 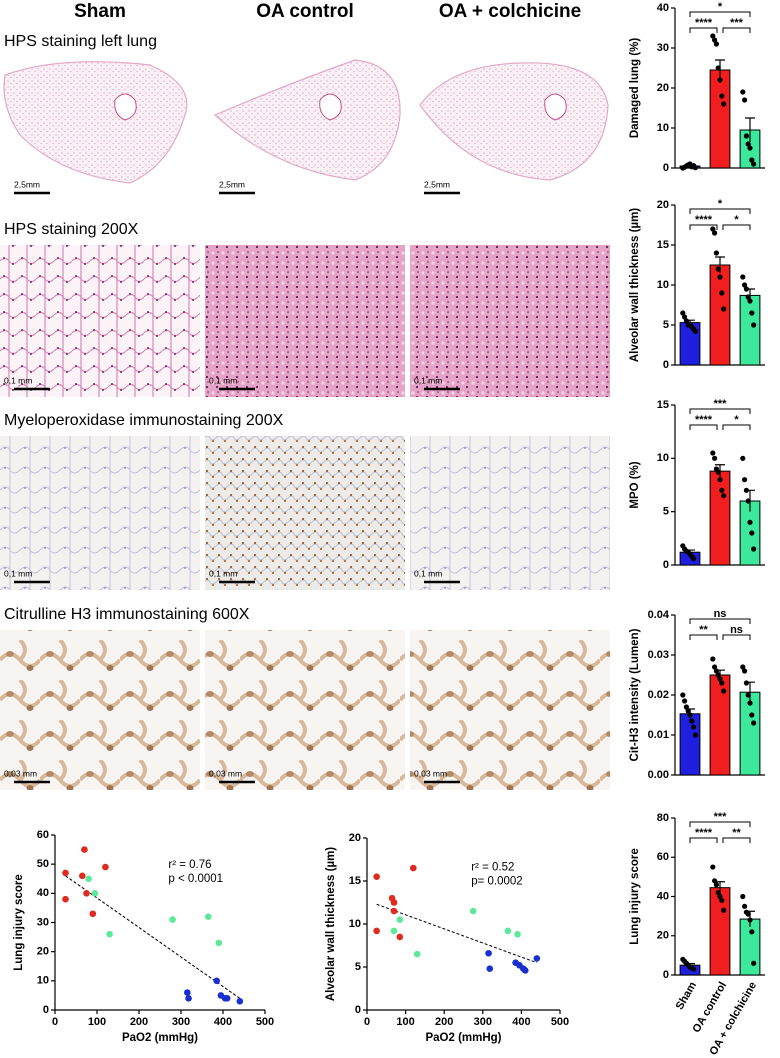 What do you see at coordinates (663, 245) in the screenshot?
I see `y-tick-label: 15` at bounding box center [663, 245].